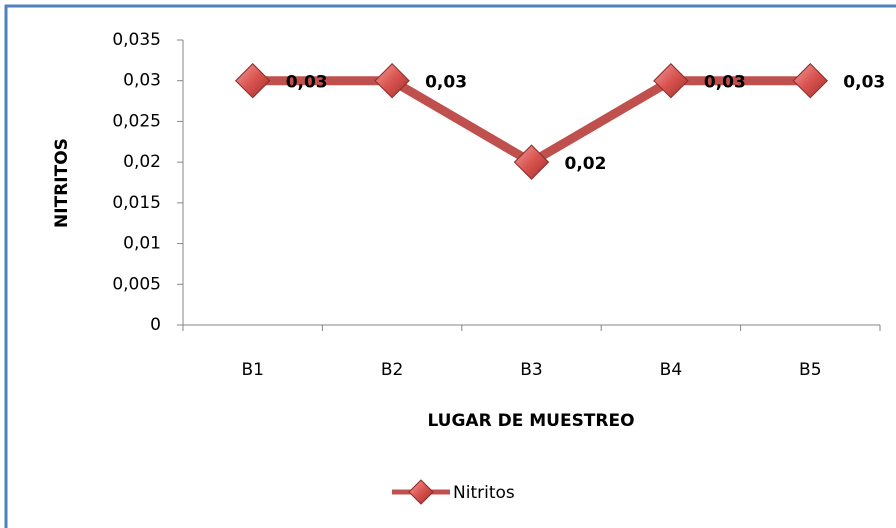  I want to click on legend-label: Nitritos, so click(484, 493).